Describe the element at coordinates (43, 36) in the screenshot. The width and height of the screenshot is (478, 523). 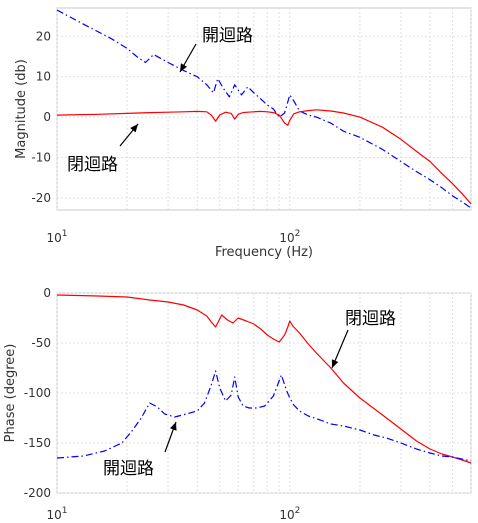
I see `y-tick-label: 20` at that location.